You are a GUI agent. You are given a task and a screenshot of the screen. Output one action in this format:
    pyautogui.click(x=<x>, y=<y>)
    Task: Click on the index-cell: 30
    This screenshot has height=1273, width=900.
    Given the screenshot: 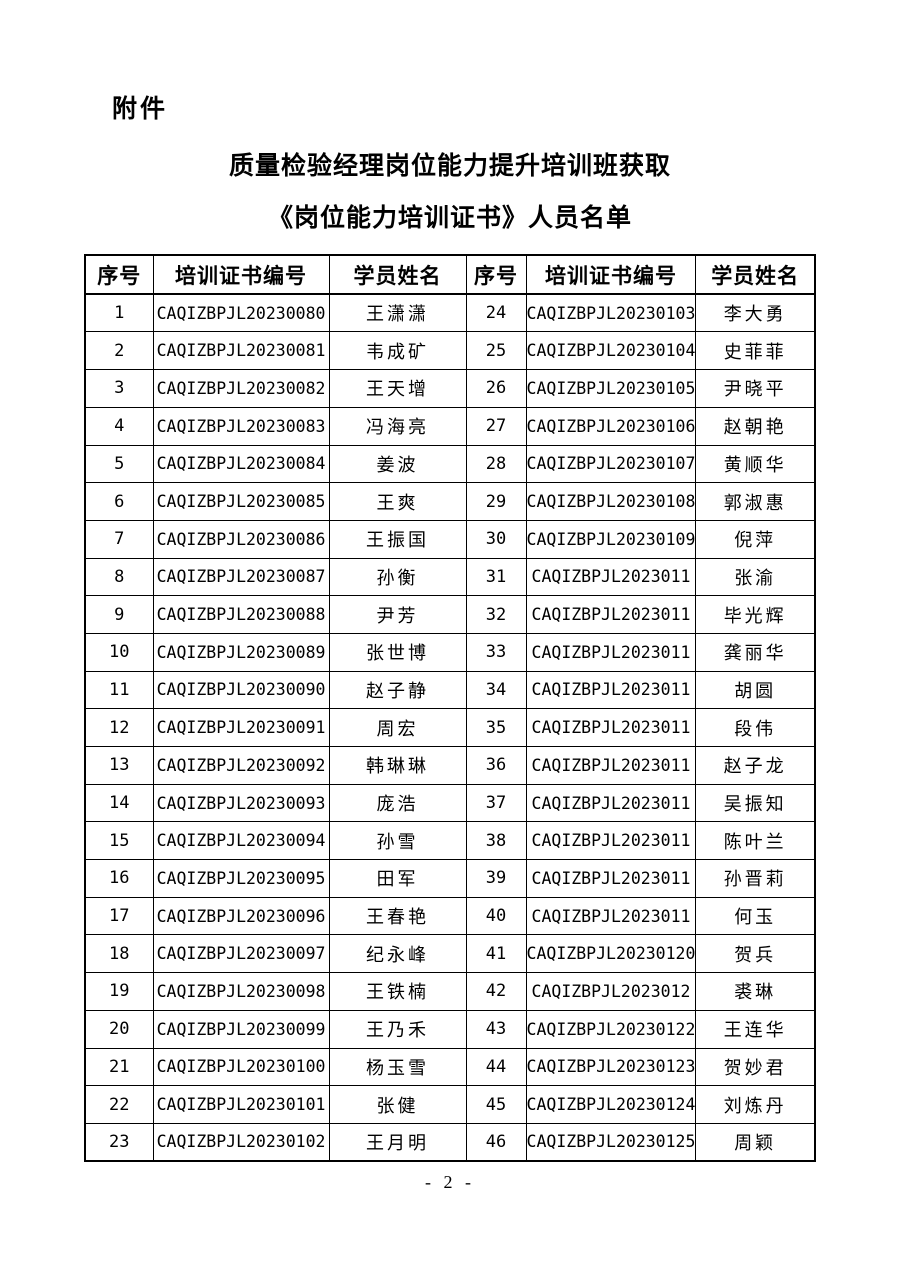 What is the action you would take?
    pyautogui.click(x=496, y=539)
    